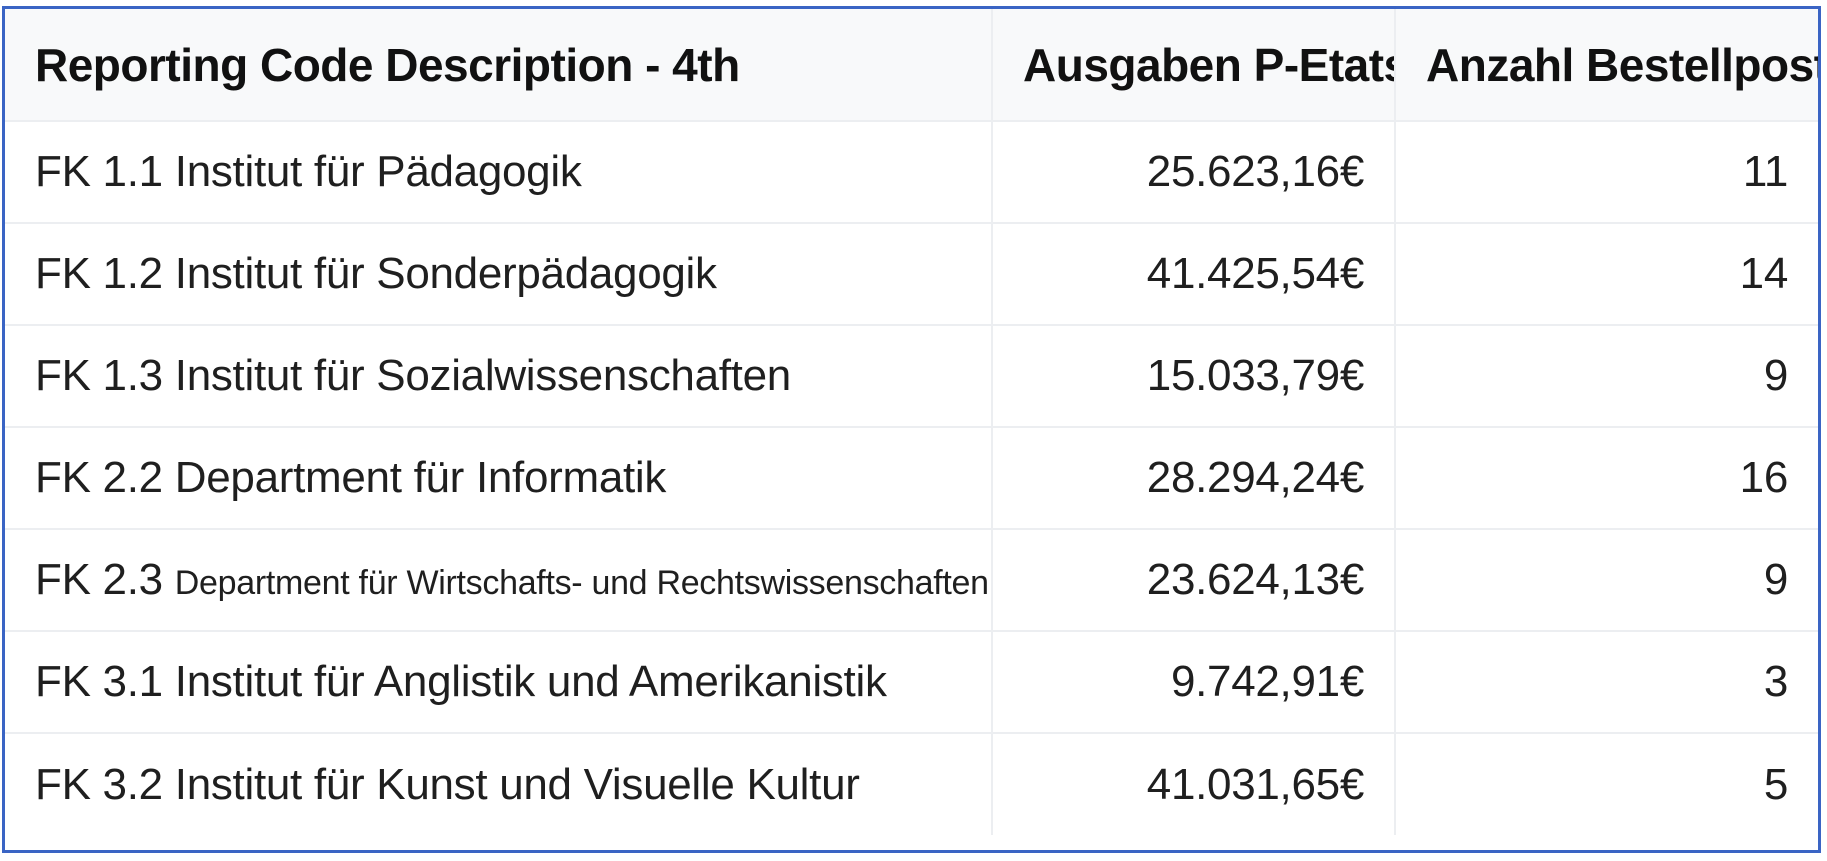  Describe the element at coordinates (1606, 783) in the screenshot. I see `count-cell: 5` at that location.